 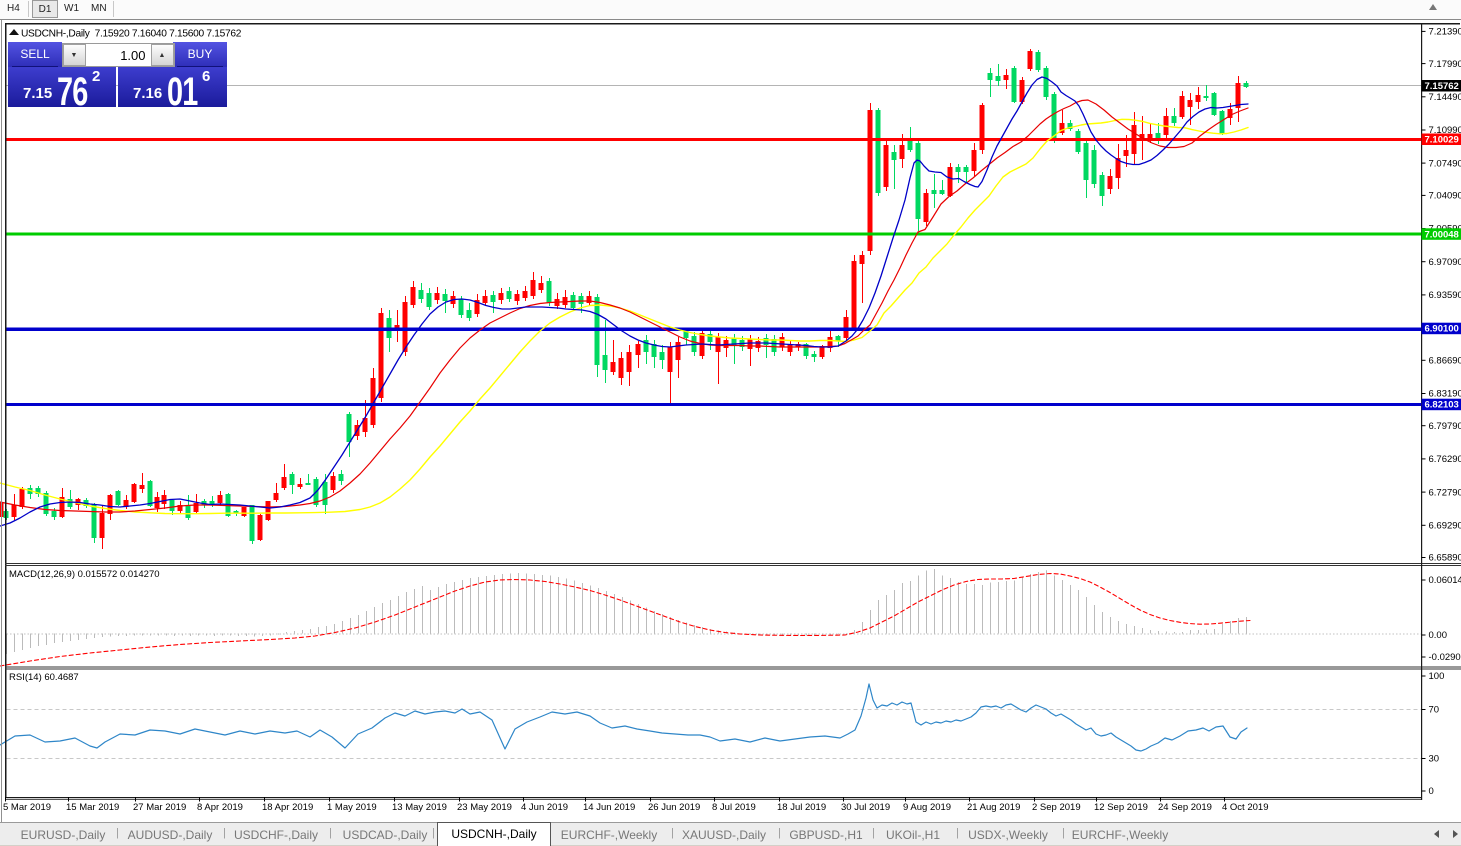 What do you see at coordinates (734, 807) in the screenshot?
I see `svg-text: 8 Jul 2019` at bounding box center [734, 807].